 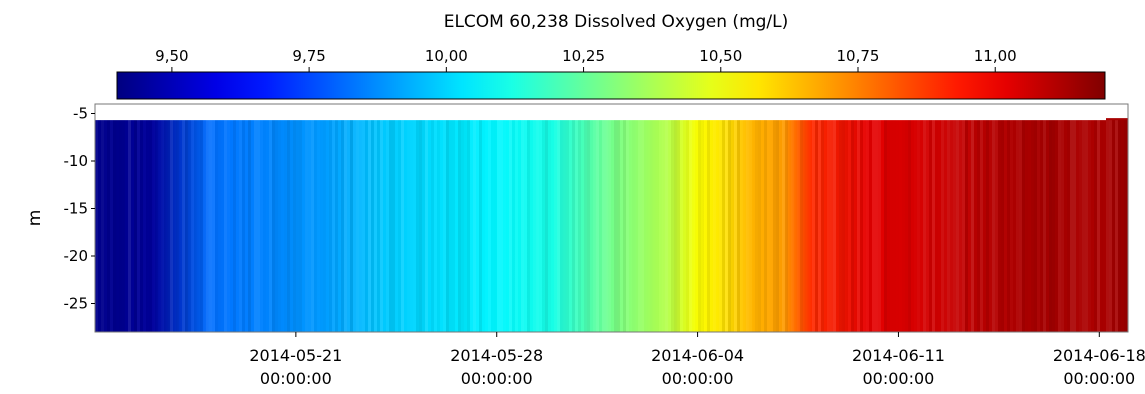 What do you see at coordinates (295, 355) in the screenshot?
I see `x-tick-date: 2014-05-21` at bounding box center [295, 355].